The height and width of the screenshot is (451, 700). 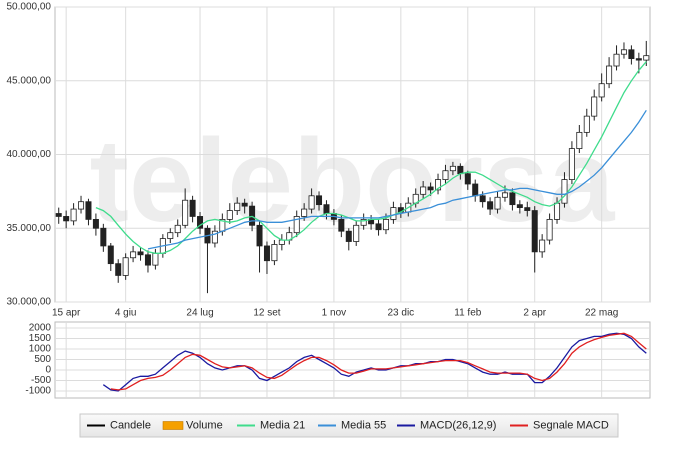 I want to click on line-series, so click(x=378, y=361).